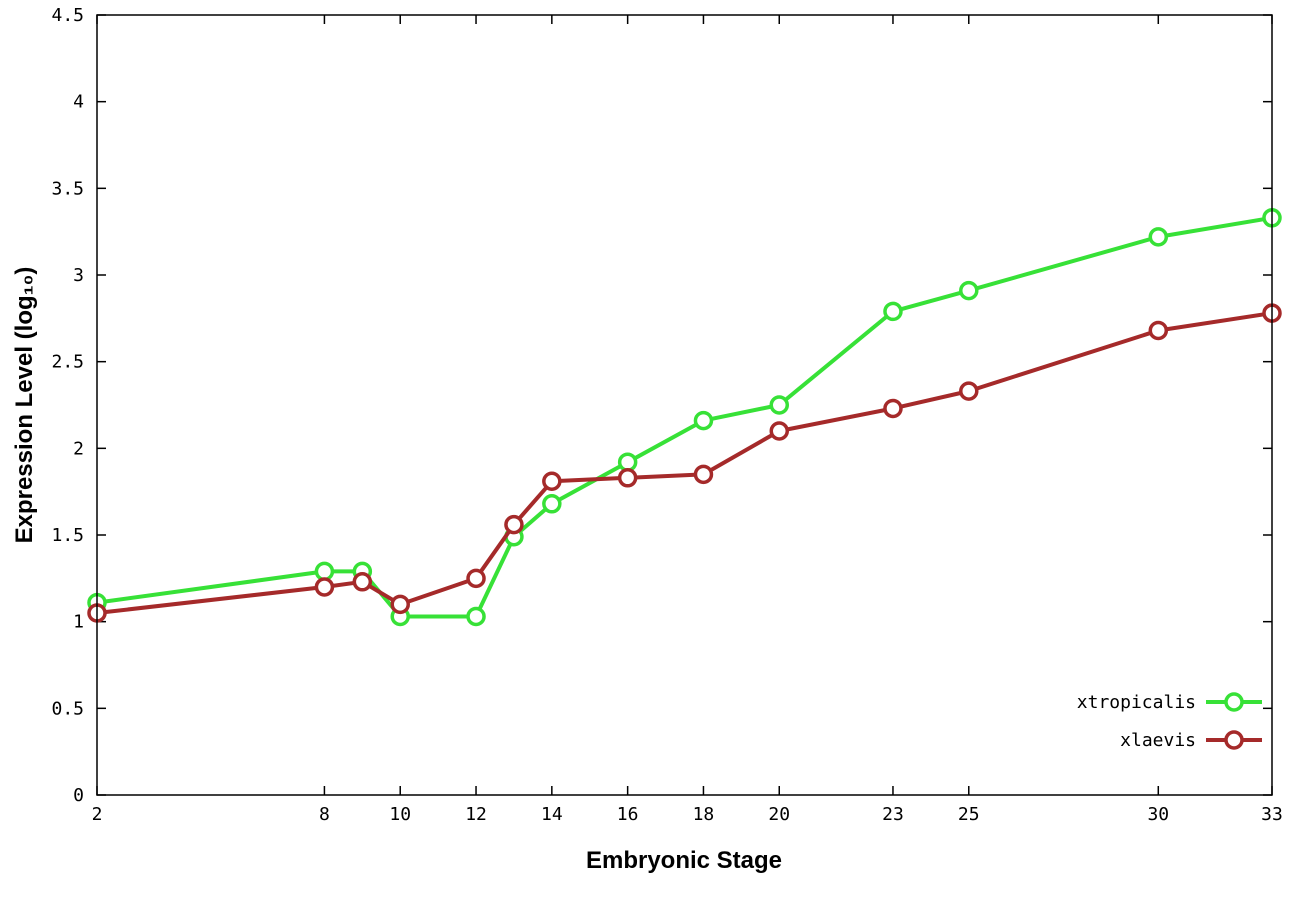  I want to click on legend: xtropicalis xlaevis, so click(1169, 721).